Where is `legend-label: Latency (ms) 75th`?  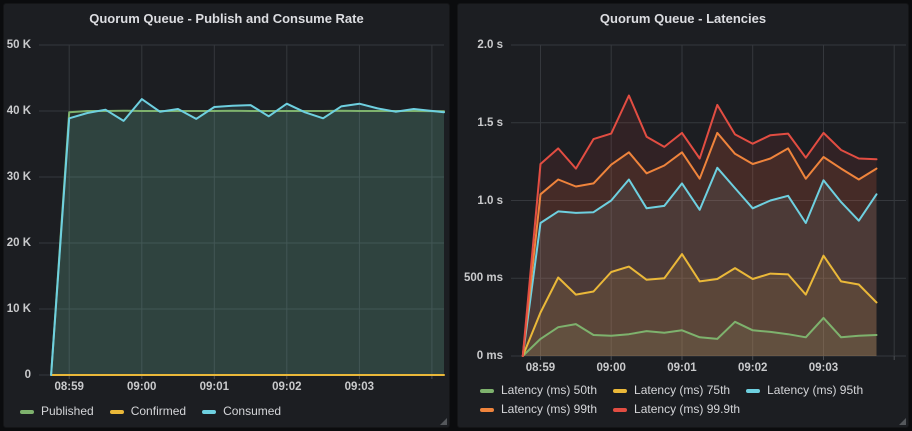 legend-label: Latency (ms) 75th is located at coordinates (682, 390).